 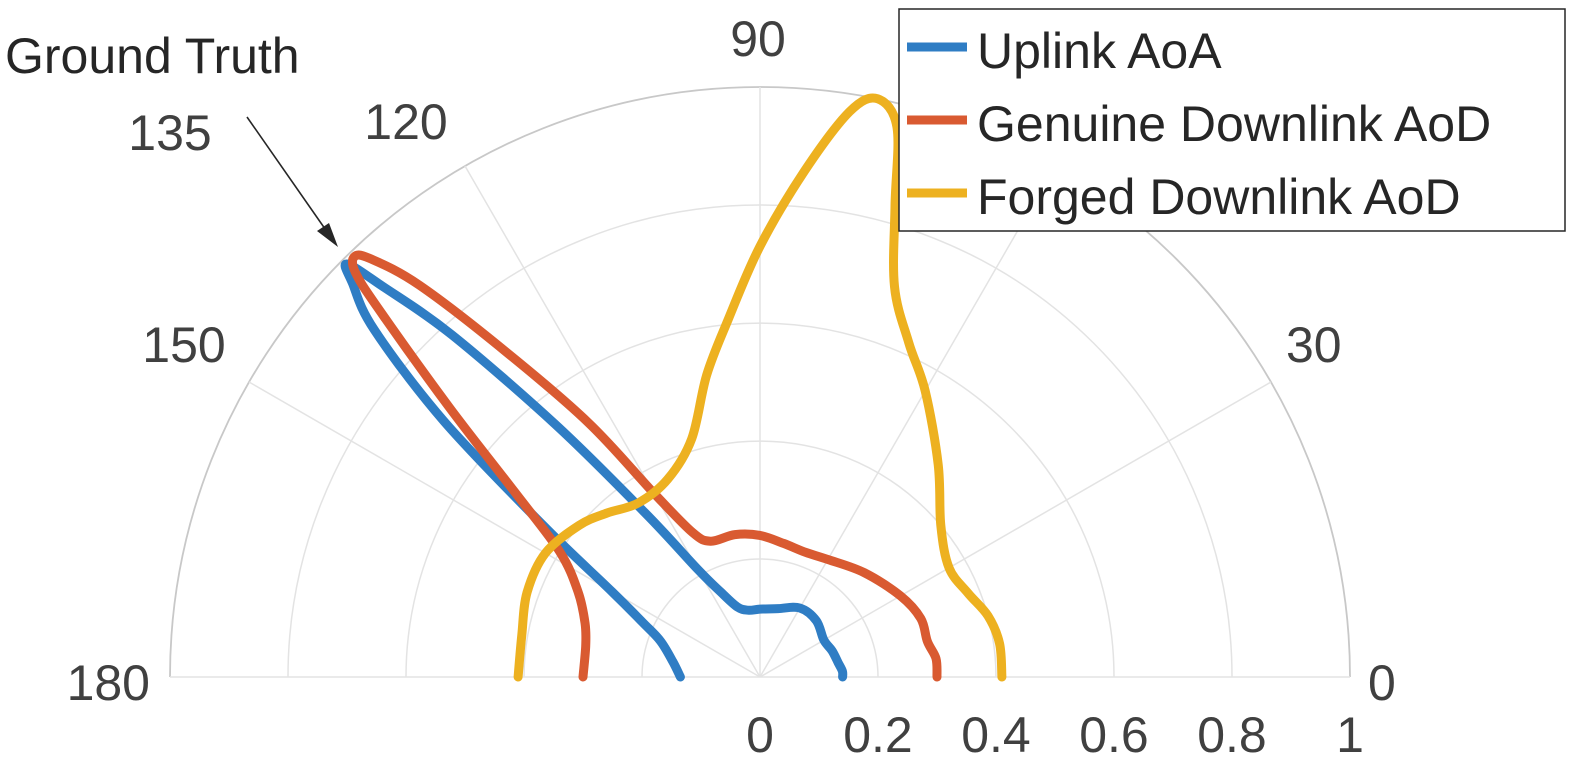 I want to click on legend-label-uplink-aoa: Uplink AoA, so click(x=1099, y=51).